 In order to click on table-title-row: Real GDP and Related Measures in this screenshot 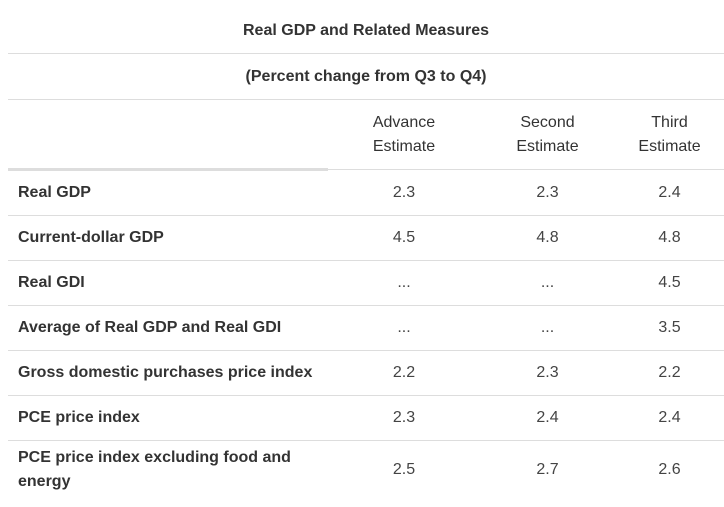, I will do `click(366, 31)`.